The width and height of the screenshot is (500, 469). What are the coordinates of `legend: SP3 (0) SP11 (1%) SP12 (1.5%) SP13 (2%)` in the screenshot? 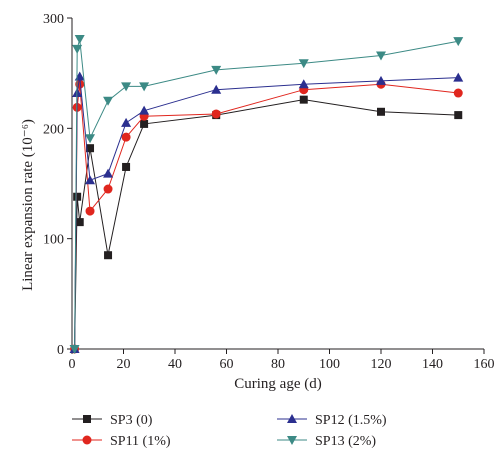 It's located at (229, 431).